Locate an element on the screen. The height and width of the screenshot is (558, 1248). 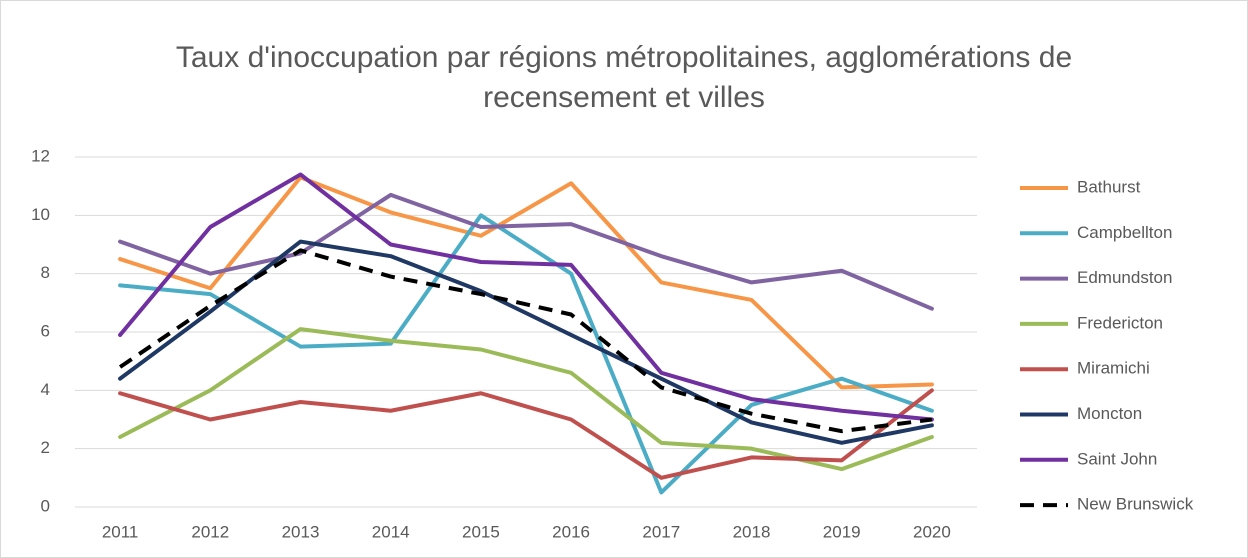
y-tick-label: 6 is located at coordinates (45, 330).